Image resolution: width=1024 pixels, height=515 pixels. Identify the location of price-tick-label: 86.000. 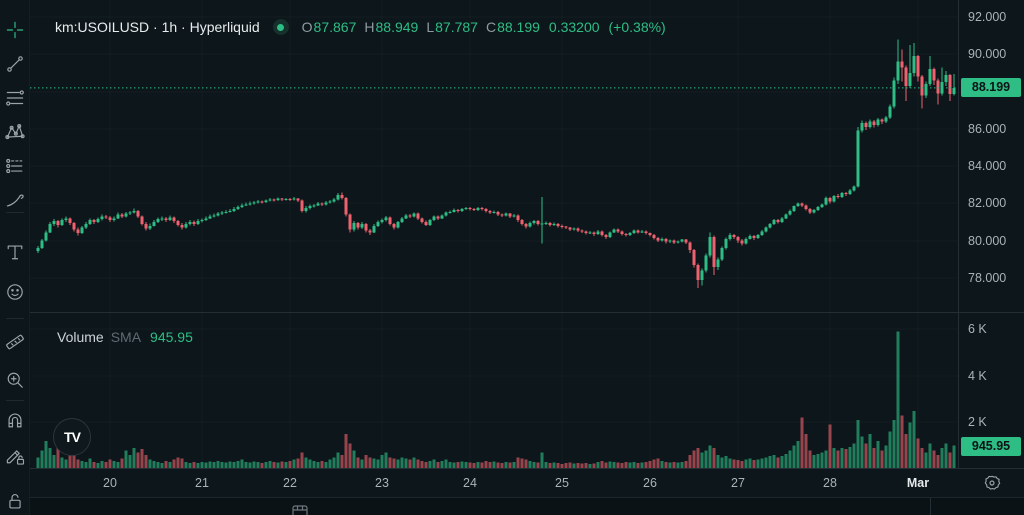
(987, 128).